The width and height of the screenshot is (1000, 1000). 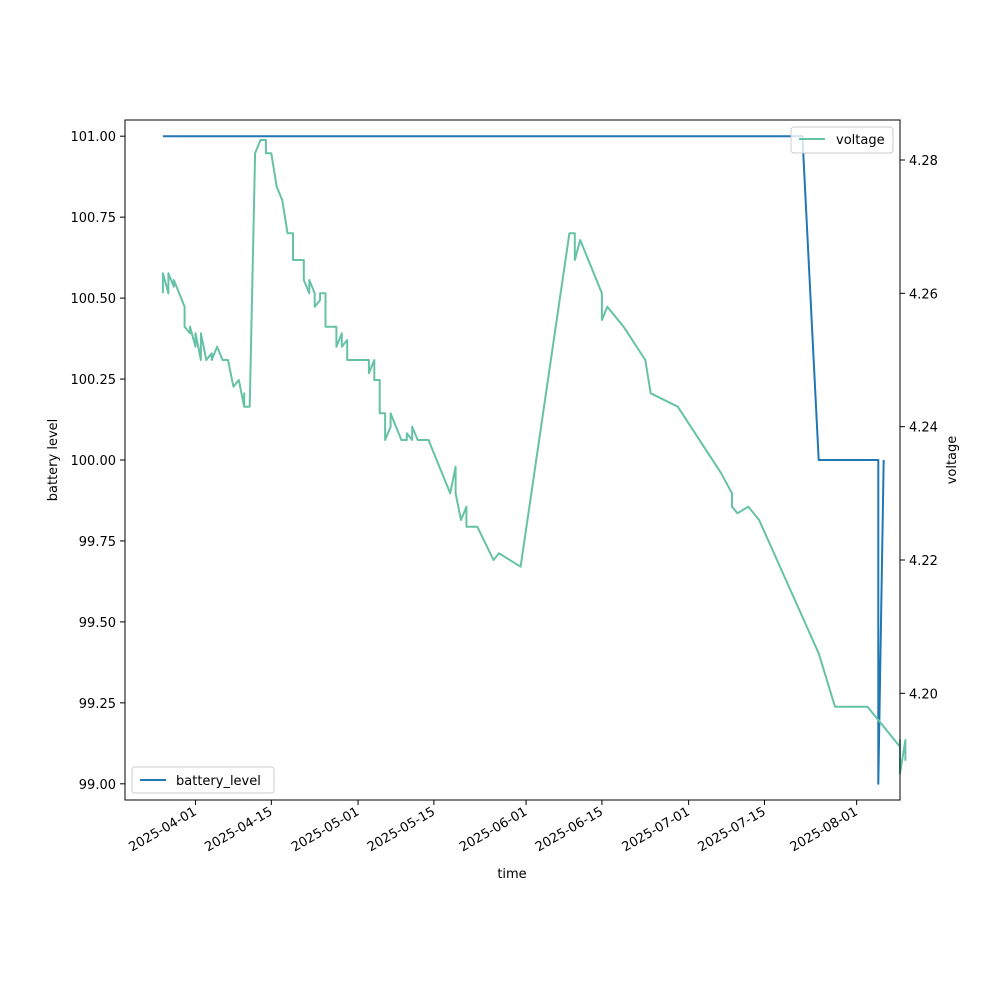 I want to click on x-tick-label: 2025-05-15, so click(x=401, y=829).